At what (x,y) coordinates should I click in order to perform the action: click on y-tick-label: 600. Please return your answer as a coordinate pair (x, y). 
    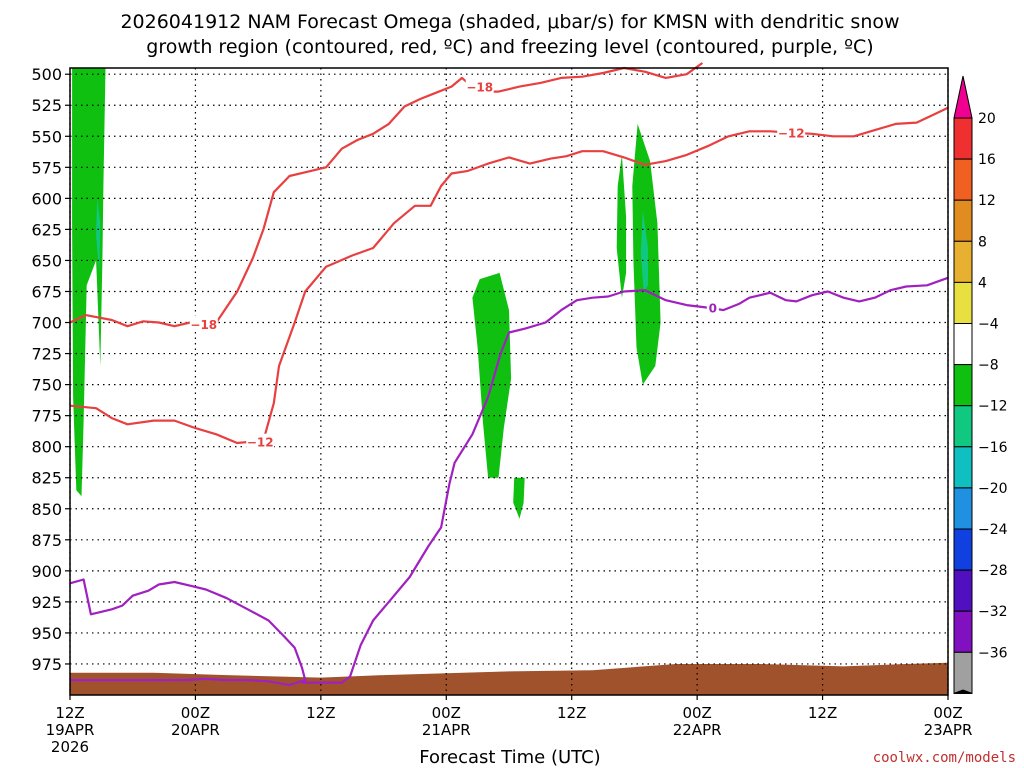
    Looking at the image, I should click on (46, 198).